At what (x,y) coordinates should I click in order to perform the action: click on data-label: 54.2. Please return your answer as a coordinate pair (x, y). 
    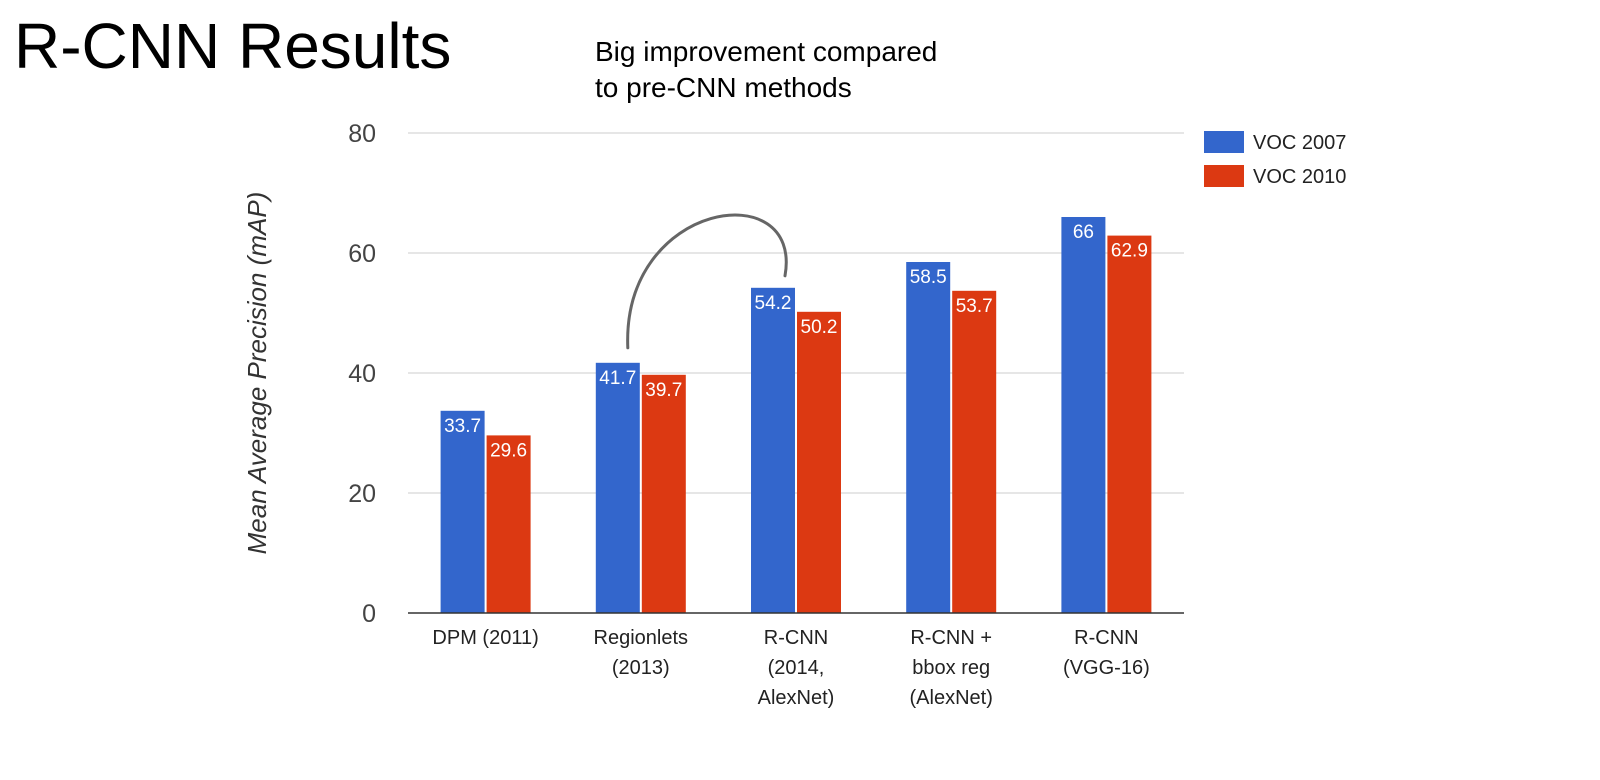
    Looking at the image, I should click on (773, 303).